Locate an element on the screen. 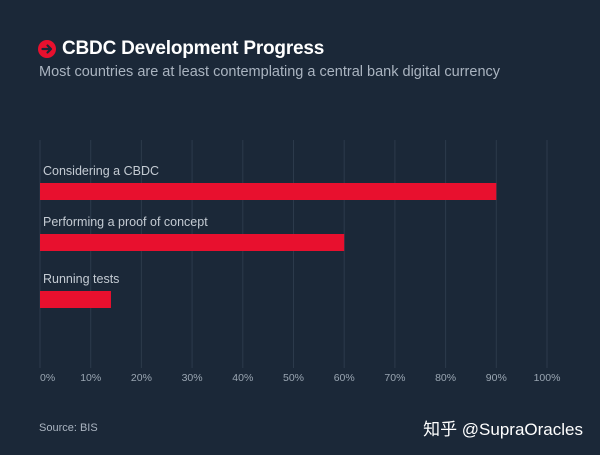  watermark: 知乎 @SupraOracles is located at coordinates (503, 429).